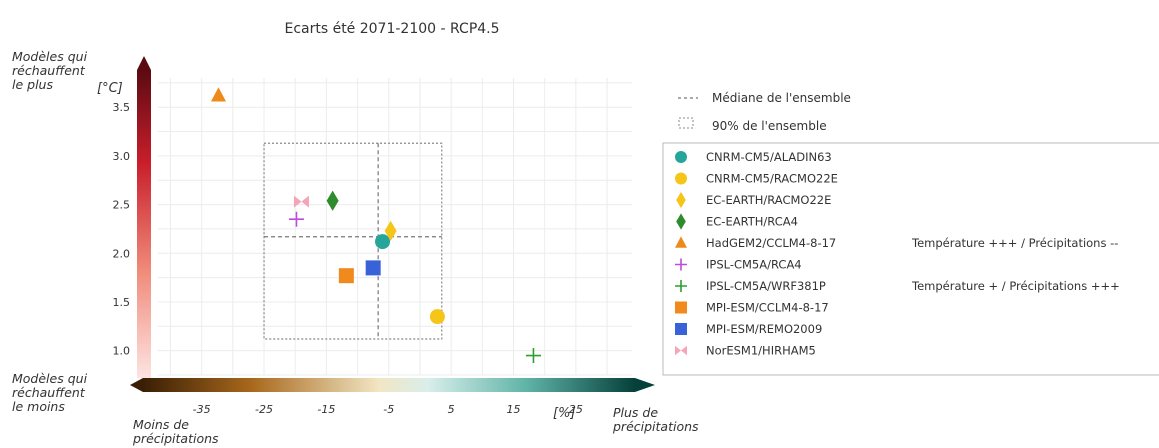  I want to click on legend-90-symbol, so click(686, 123).